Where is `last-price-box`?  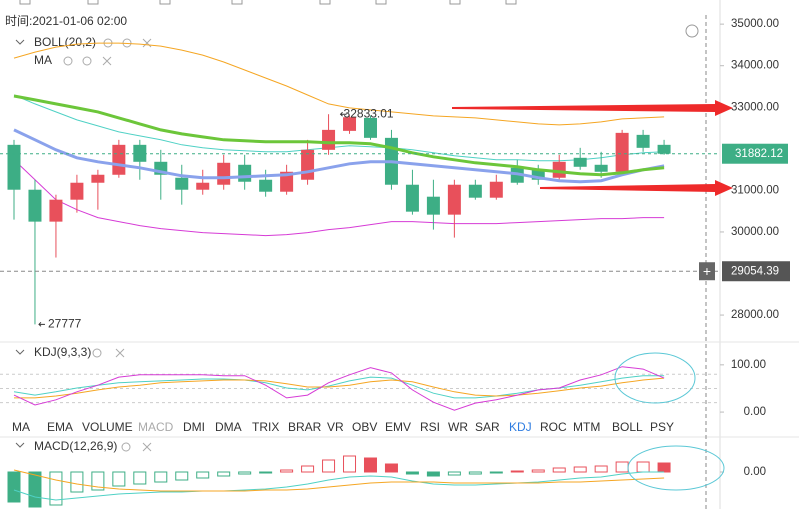
last-price-box is located at coordinates (755, 153).